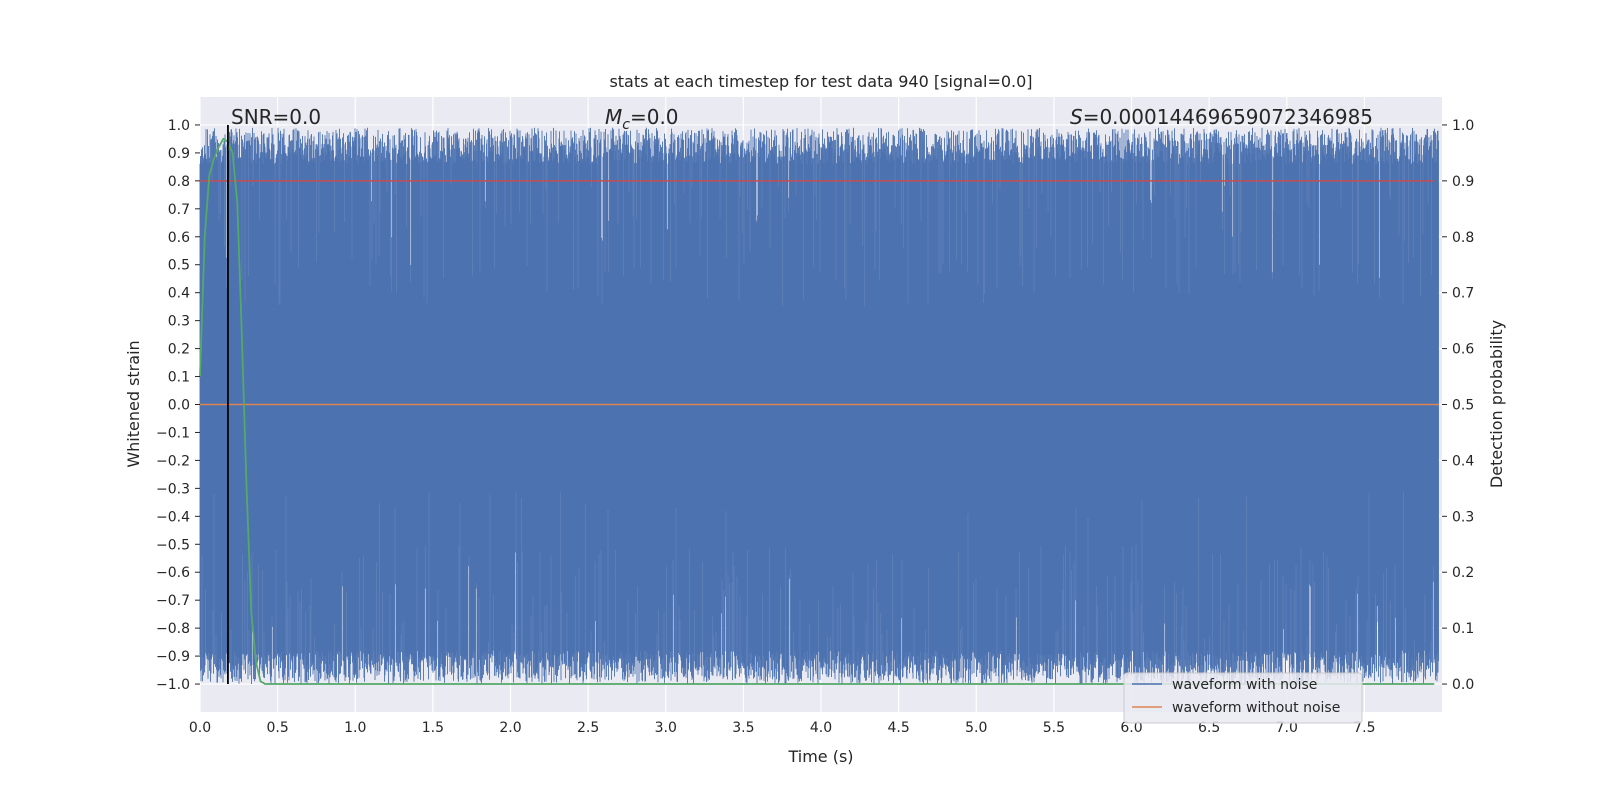 Image resolution: width=1600 pixels, height=800 pixels. What do you see at coordinates (179, 294) in the screenshot?
I see `y-tick-label: 0.4` at bounding box center [179, 294].